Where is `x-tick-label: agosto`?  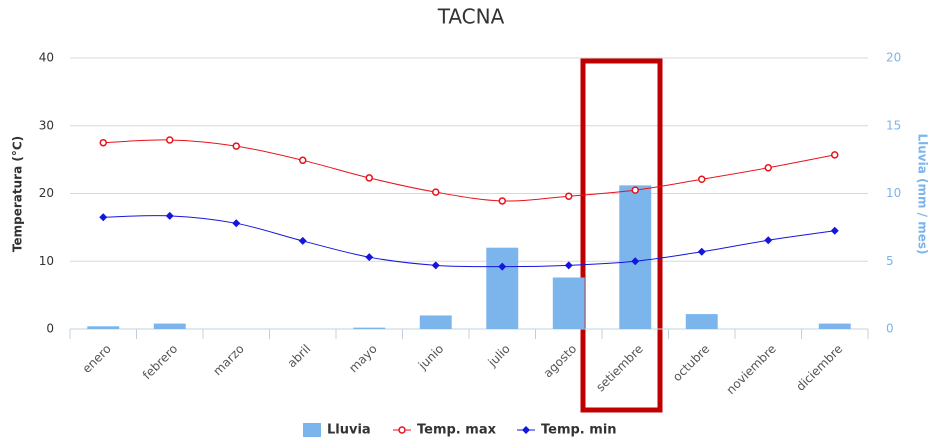 x-tick-label: agosto is located at coordinates (560, 361).